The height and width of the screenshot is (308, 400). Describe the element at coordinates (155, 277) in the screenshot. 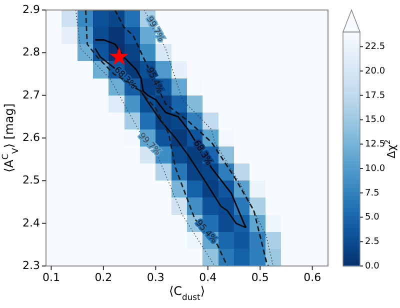

I see `x-tick-label: 0.3` at that location.